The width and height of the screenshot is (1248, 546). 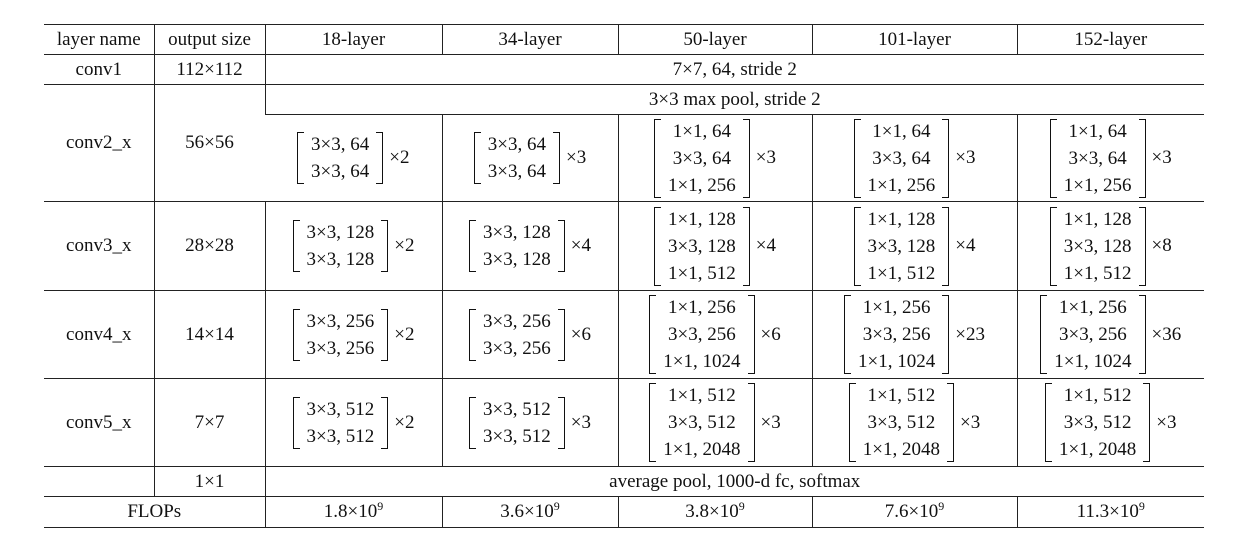 I want to click on residual-block: 3×3, 64 3×3, 64 ×2, so click(x=353, y=158).